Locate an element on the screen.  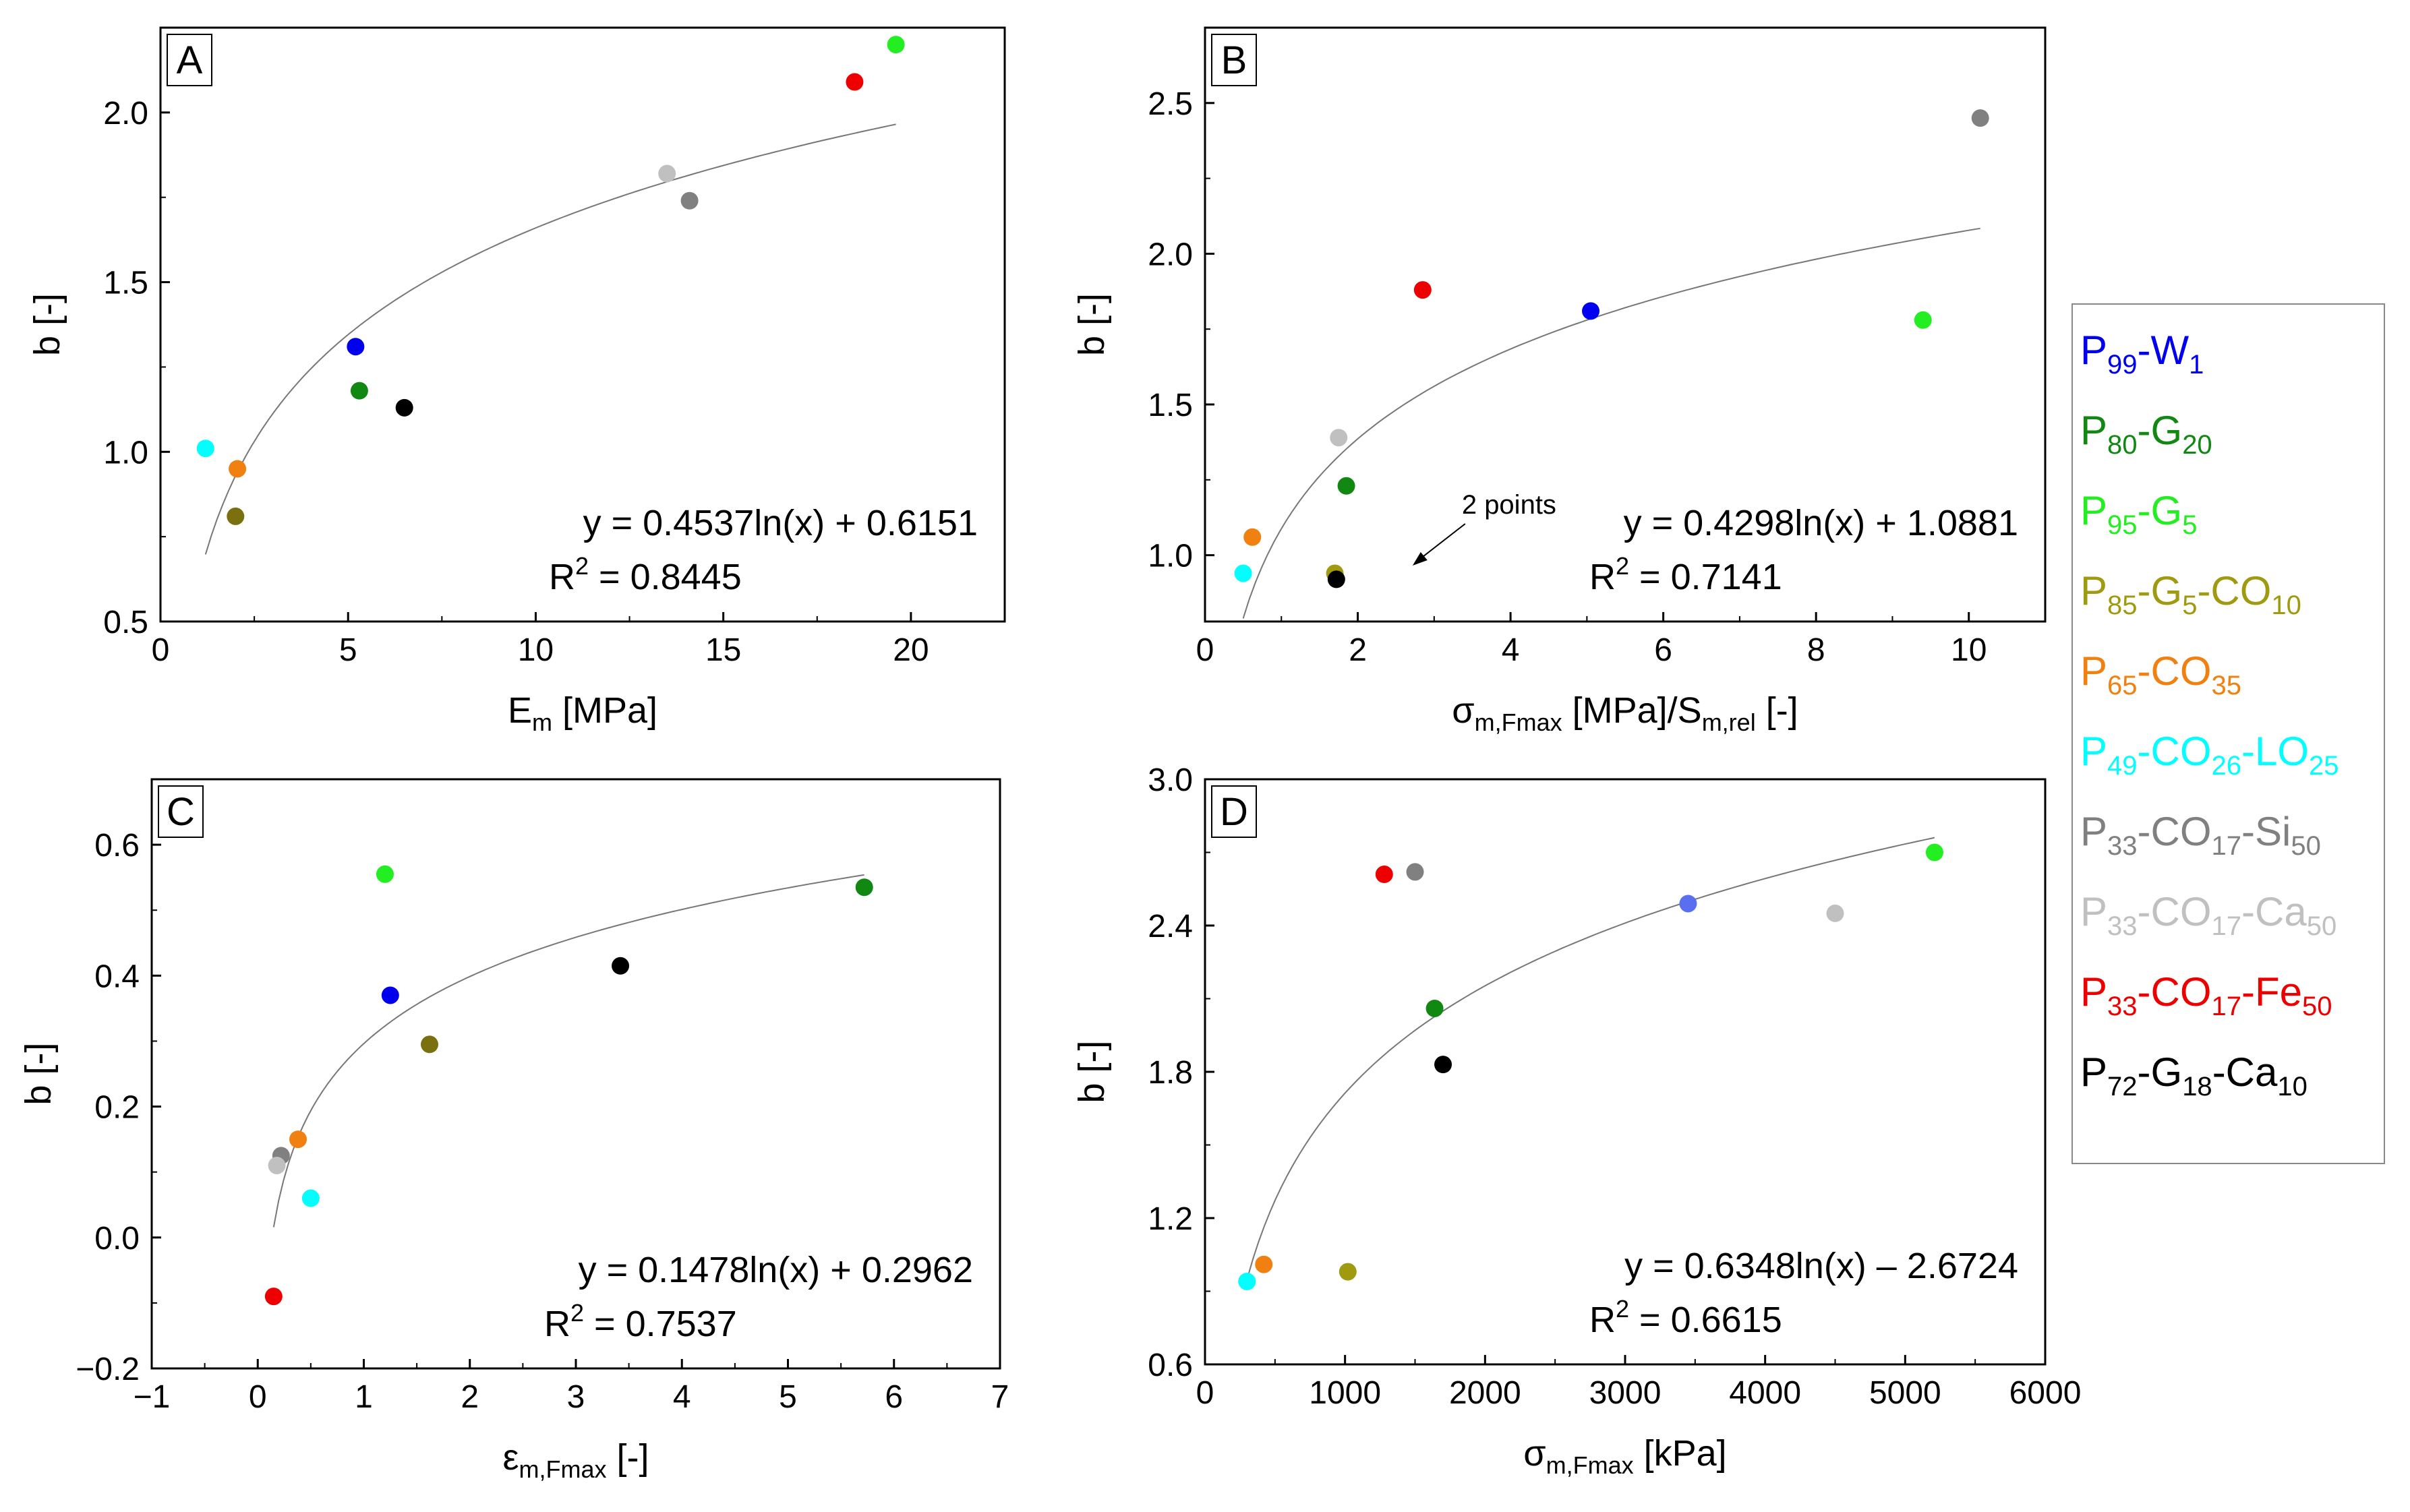
x-tick-label: 4 is located at coordinates (682, 1397).